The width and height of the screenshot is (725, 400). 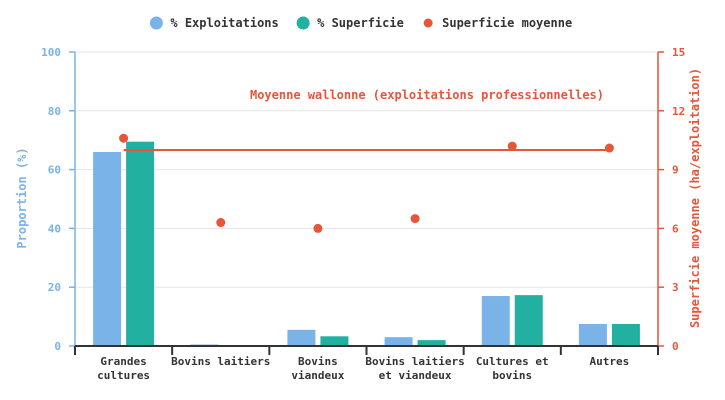 I want to click on x-tick-label: cultures, so click(x=123, y=375).